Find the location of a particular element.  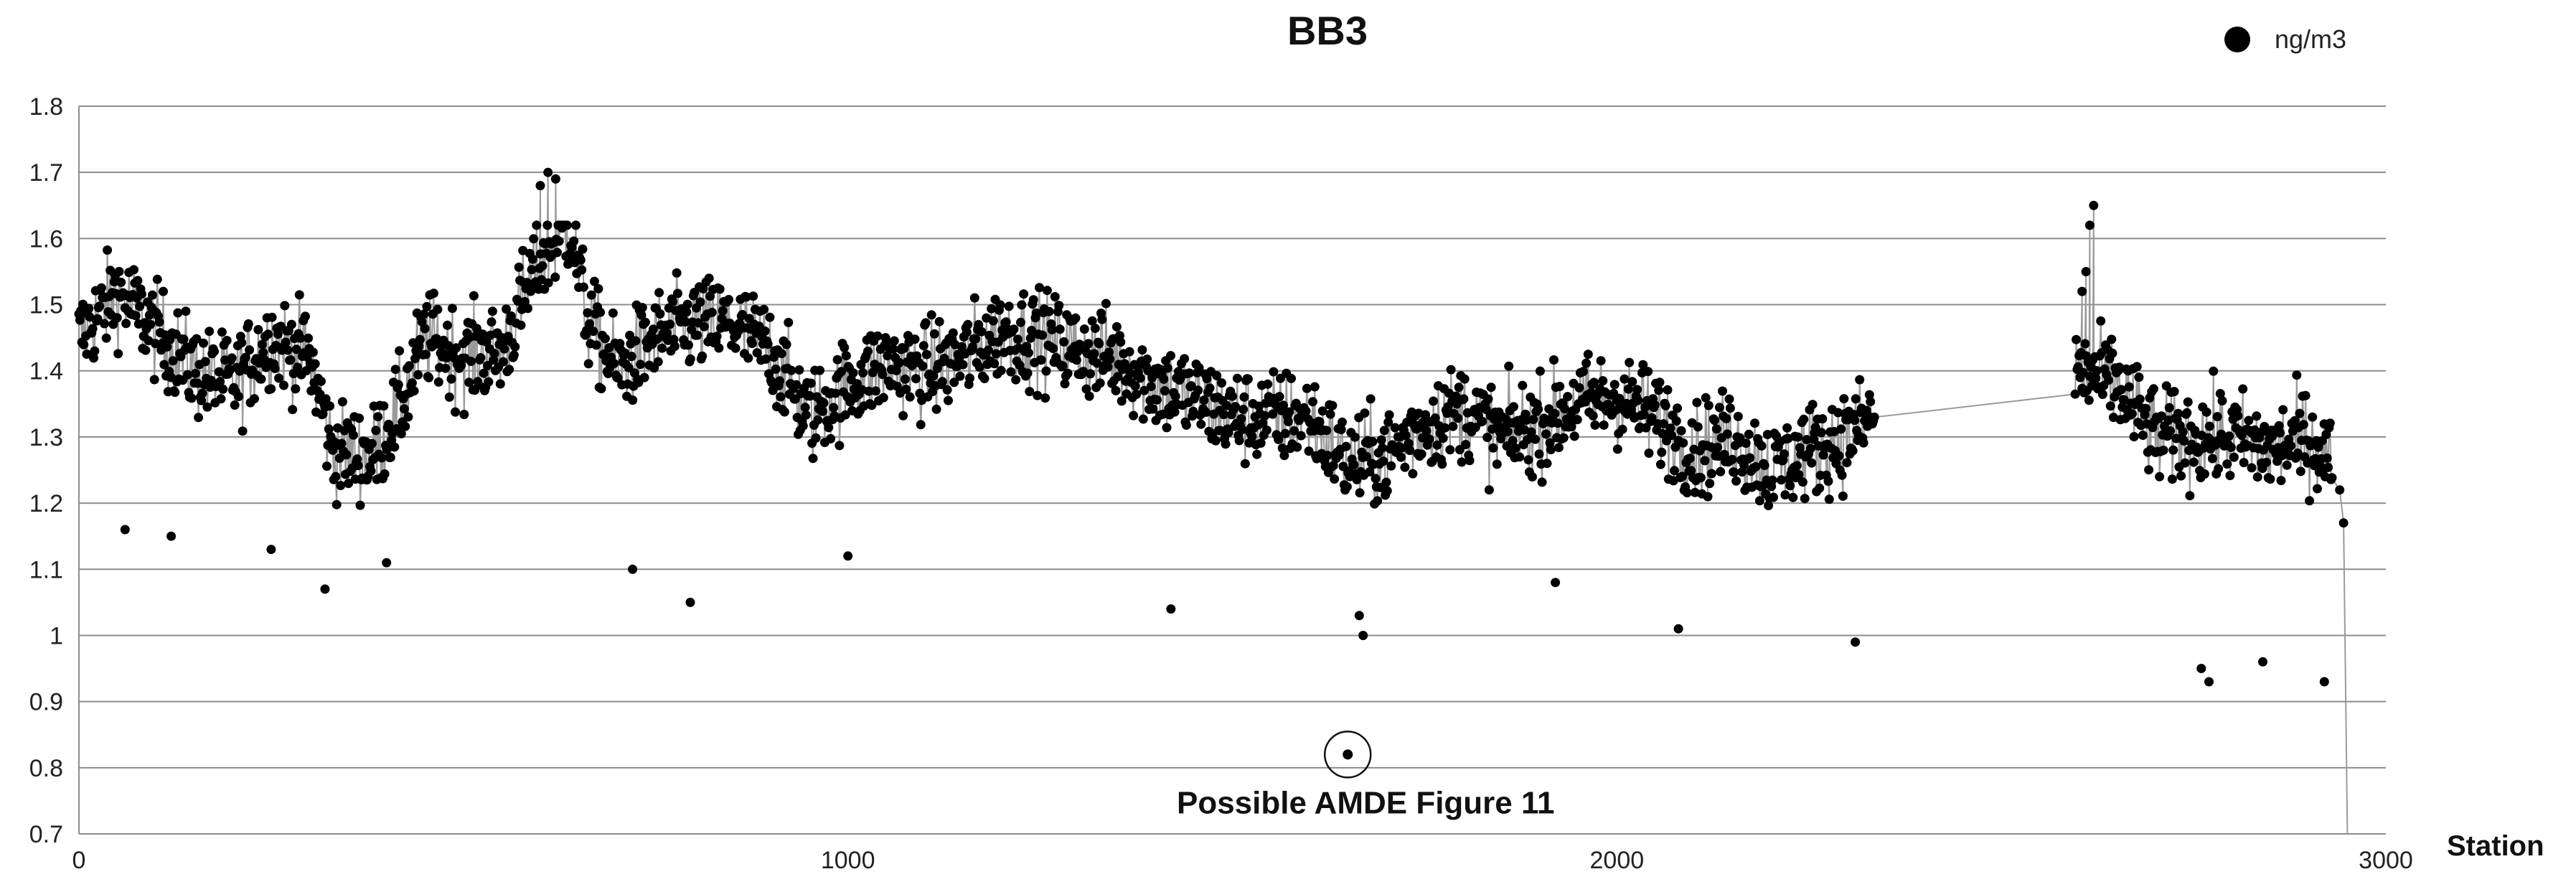

x-axis-label: Station is located at coordinates (2495, 846).